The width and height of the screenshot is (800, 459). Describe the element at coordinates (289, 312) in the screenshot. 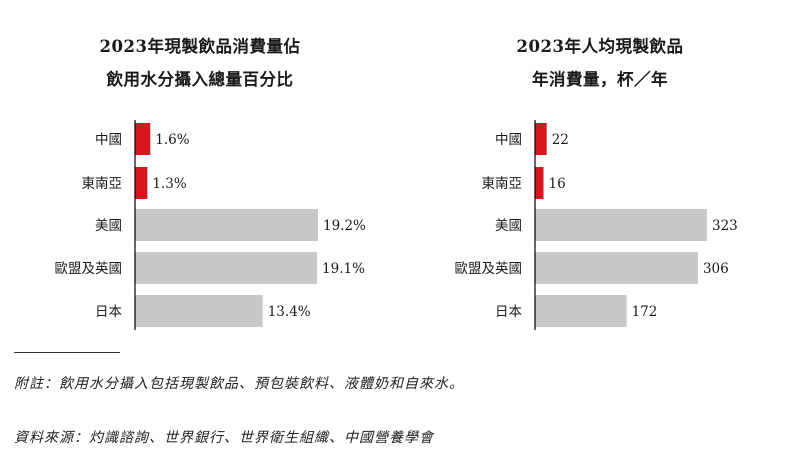

I see `value-label: 13.4%` at that location.